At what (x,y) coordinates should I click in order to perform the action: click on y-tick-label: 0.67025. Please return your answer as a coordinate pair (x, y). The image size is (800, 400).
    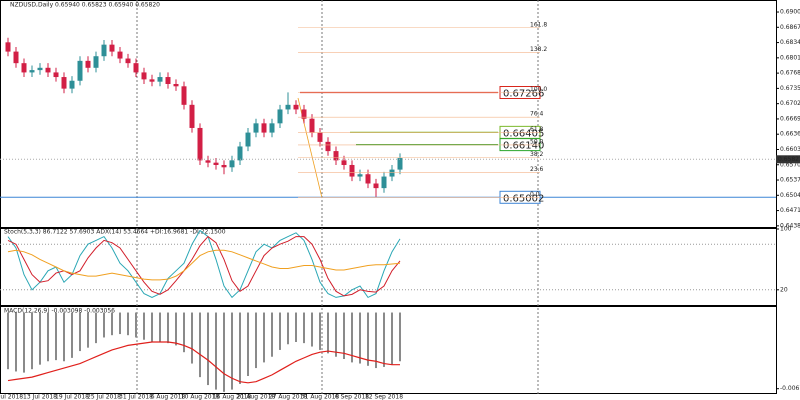
    Looking at the image, I should click on (790, 103).